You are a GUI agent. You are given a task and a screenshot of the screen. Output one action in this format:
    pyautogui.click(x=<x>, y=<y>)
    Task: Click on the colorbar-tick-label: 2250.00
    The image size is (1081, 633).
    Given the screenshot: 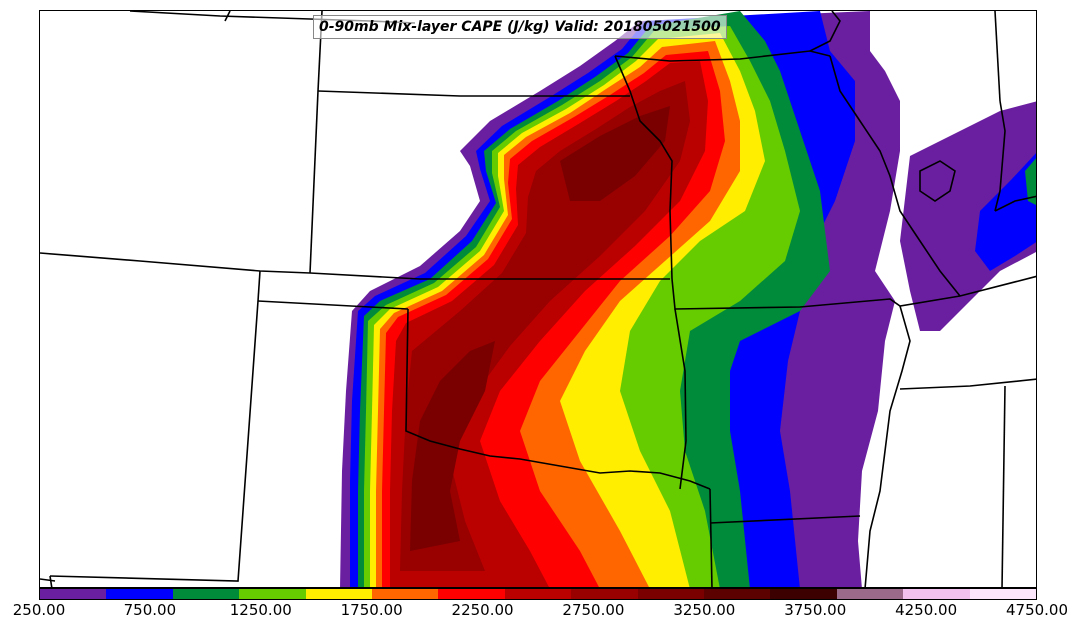 What is the action you would take?
    pyautogui.click(x=482, y=610)
    